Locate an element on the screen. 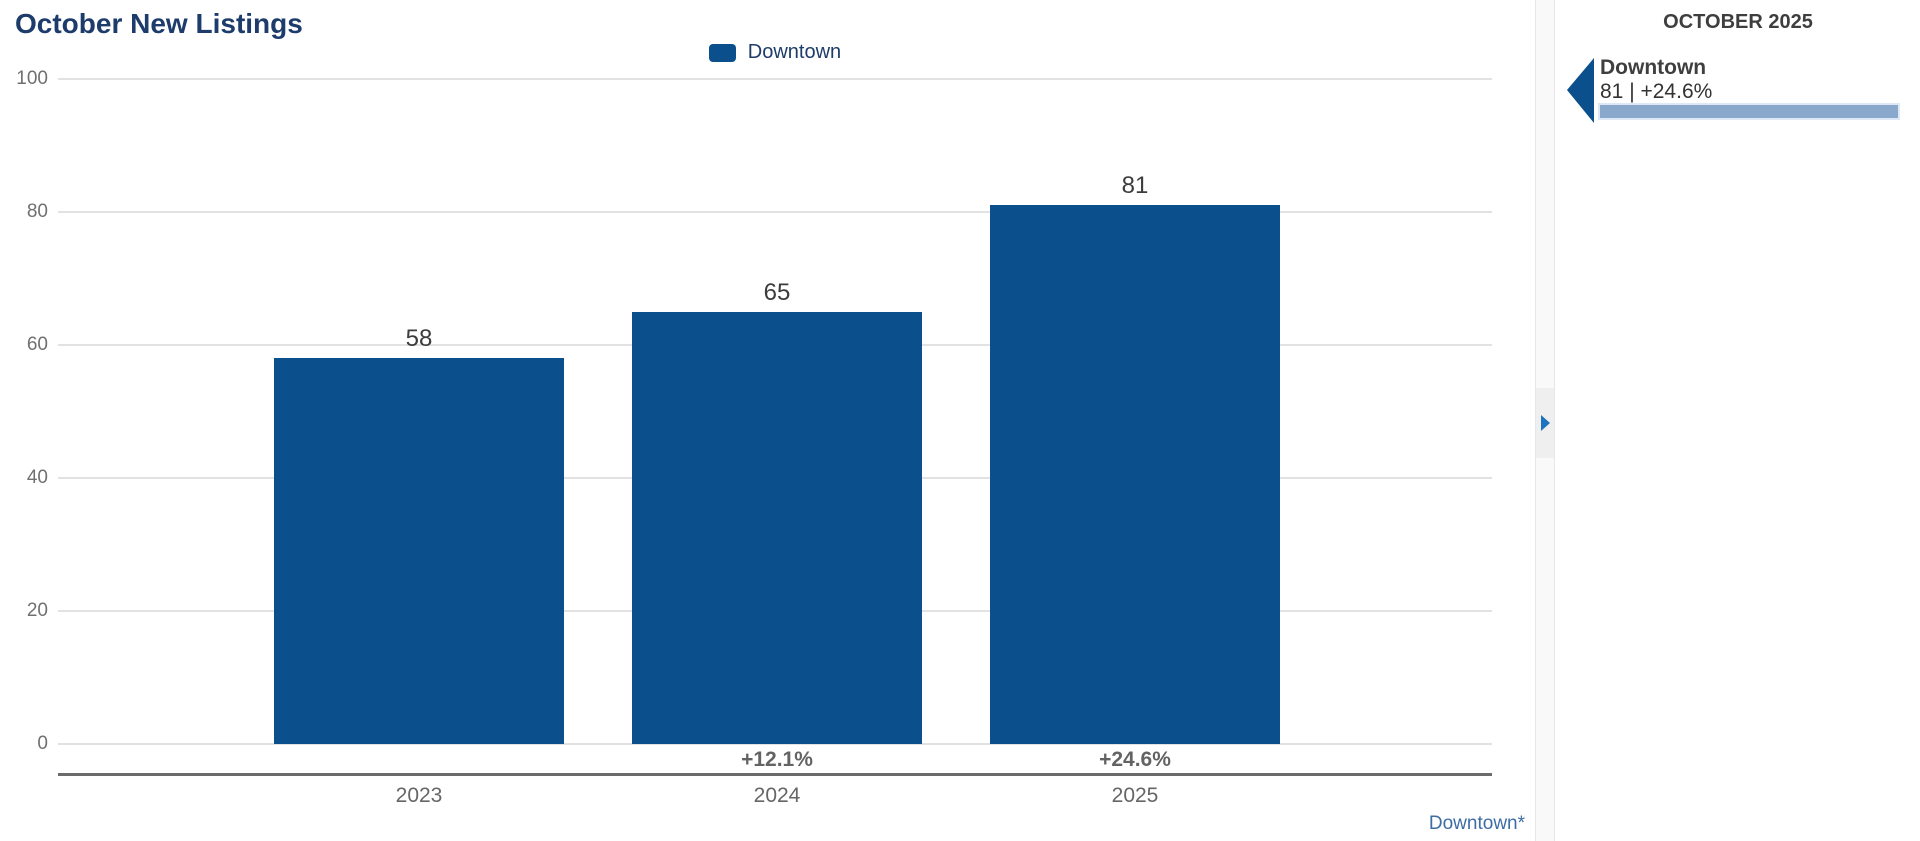 This screenshot has height=841, width=1920. panel-collapse-strip is located at coordinates (1545, 420).